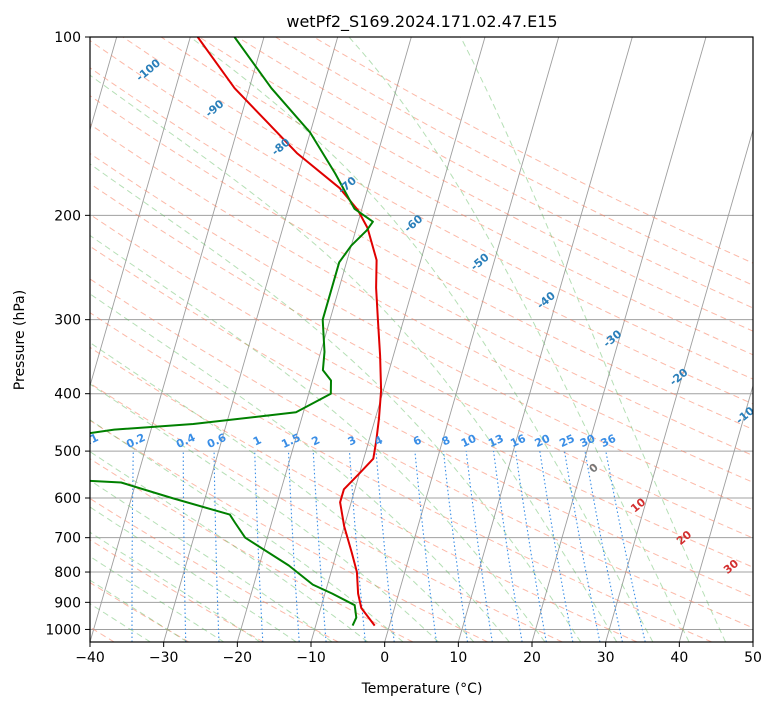  What do you see at coordinates (63, 630) in the screenshot?
I see `y-tick-label: 1000` at bounding box center [63, 630].